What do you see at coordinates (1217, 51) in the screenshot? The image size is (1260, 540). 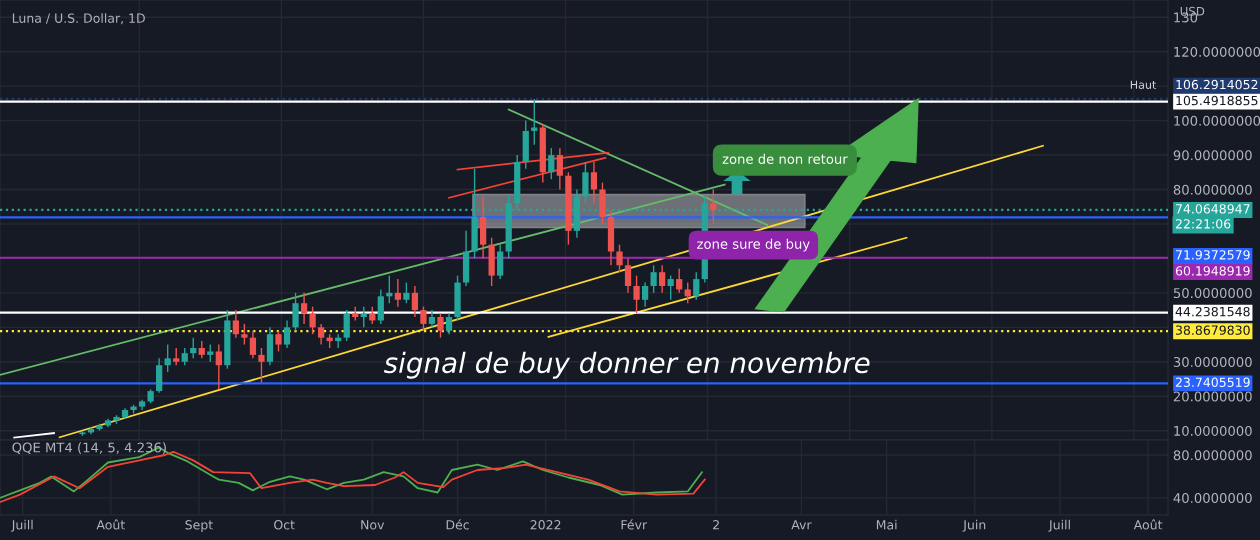 I see `y-tick-label: 120.0000000` at bounding box center [1217, 51].